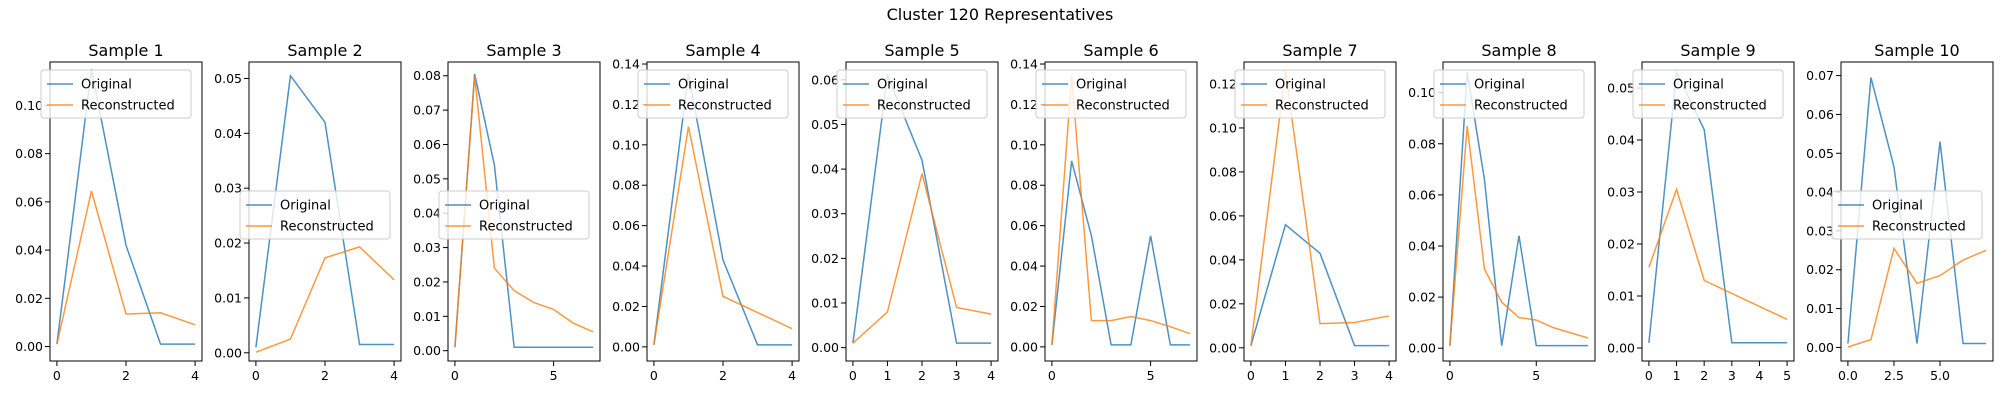  What do you see at coordinates (922, 375) in the screenshot?
I see `x-tick-label: 2` at bounding box center [922, 375].